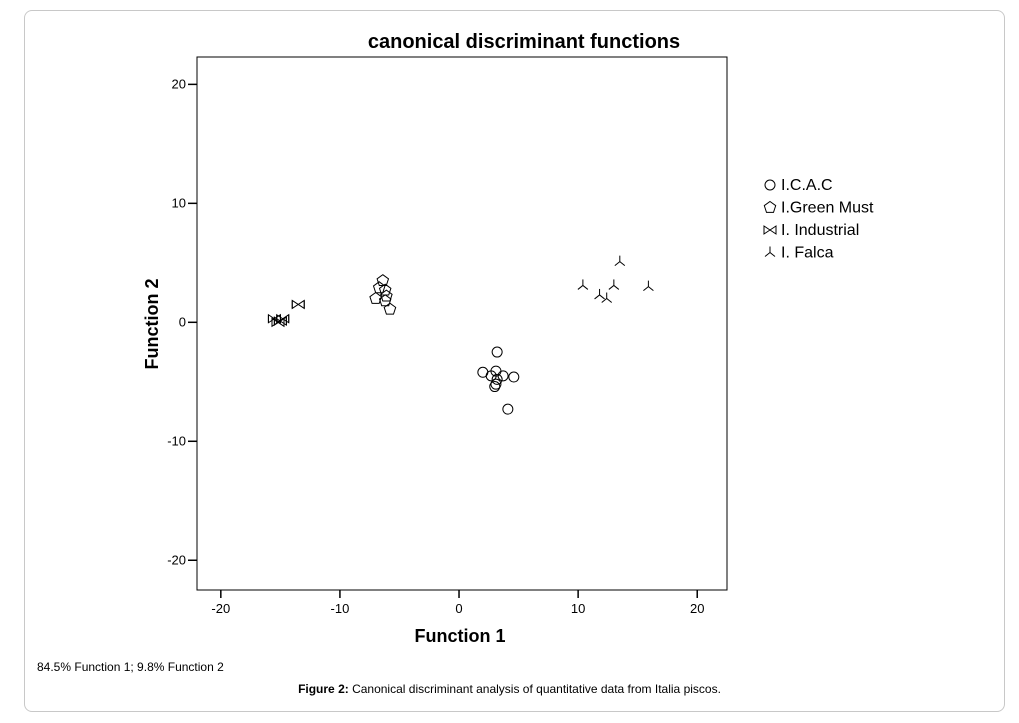 This screenshot has width=1019, height=723. Describe the element at coordinates (578, 608) in the screenshot. I see `x-tick-label: 10` at that location.